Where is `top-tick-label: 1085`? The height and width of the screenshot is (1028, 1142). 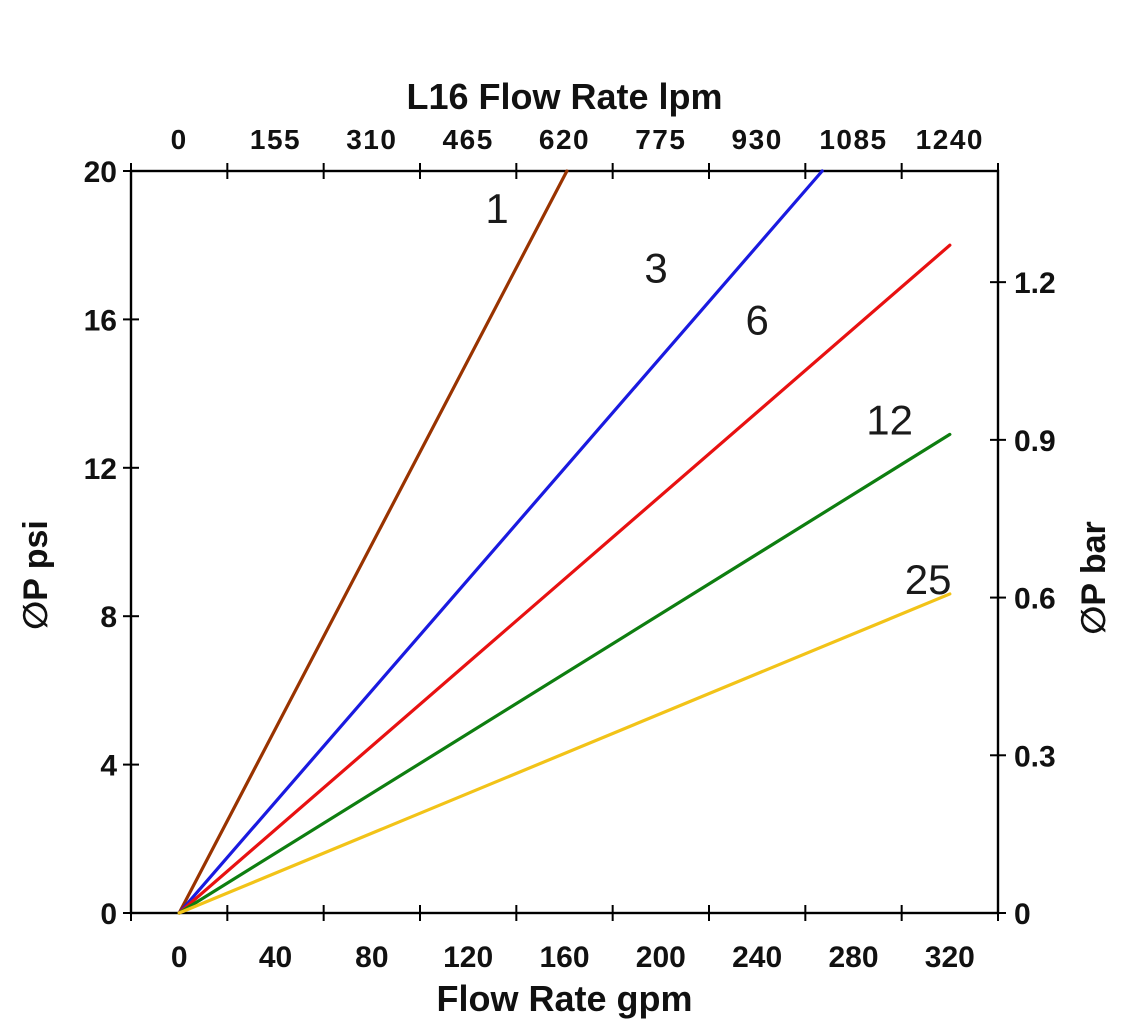 top-tick-label: 1085 is located at coordinates (853, 139).